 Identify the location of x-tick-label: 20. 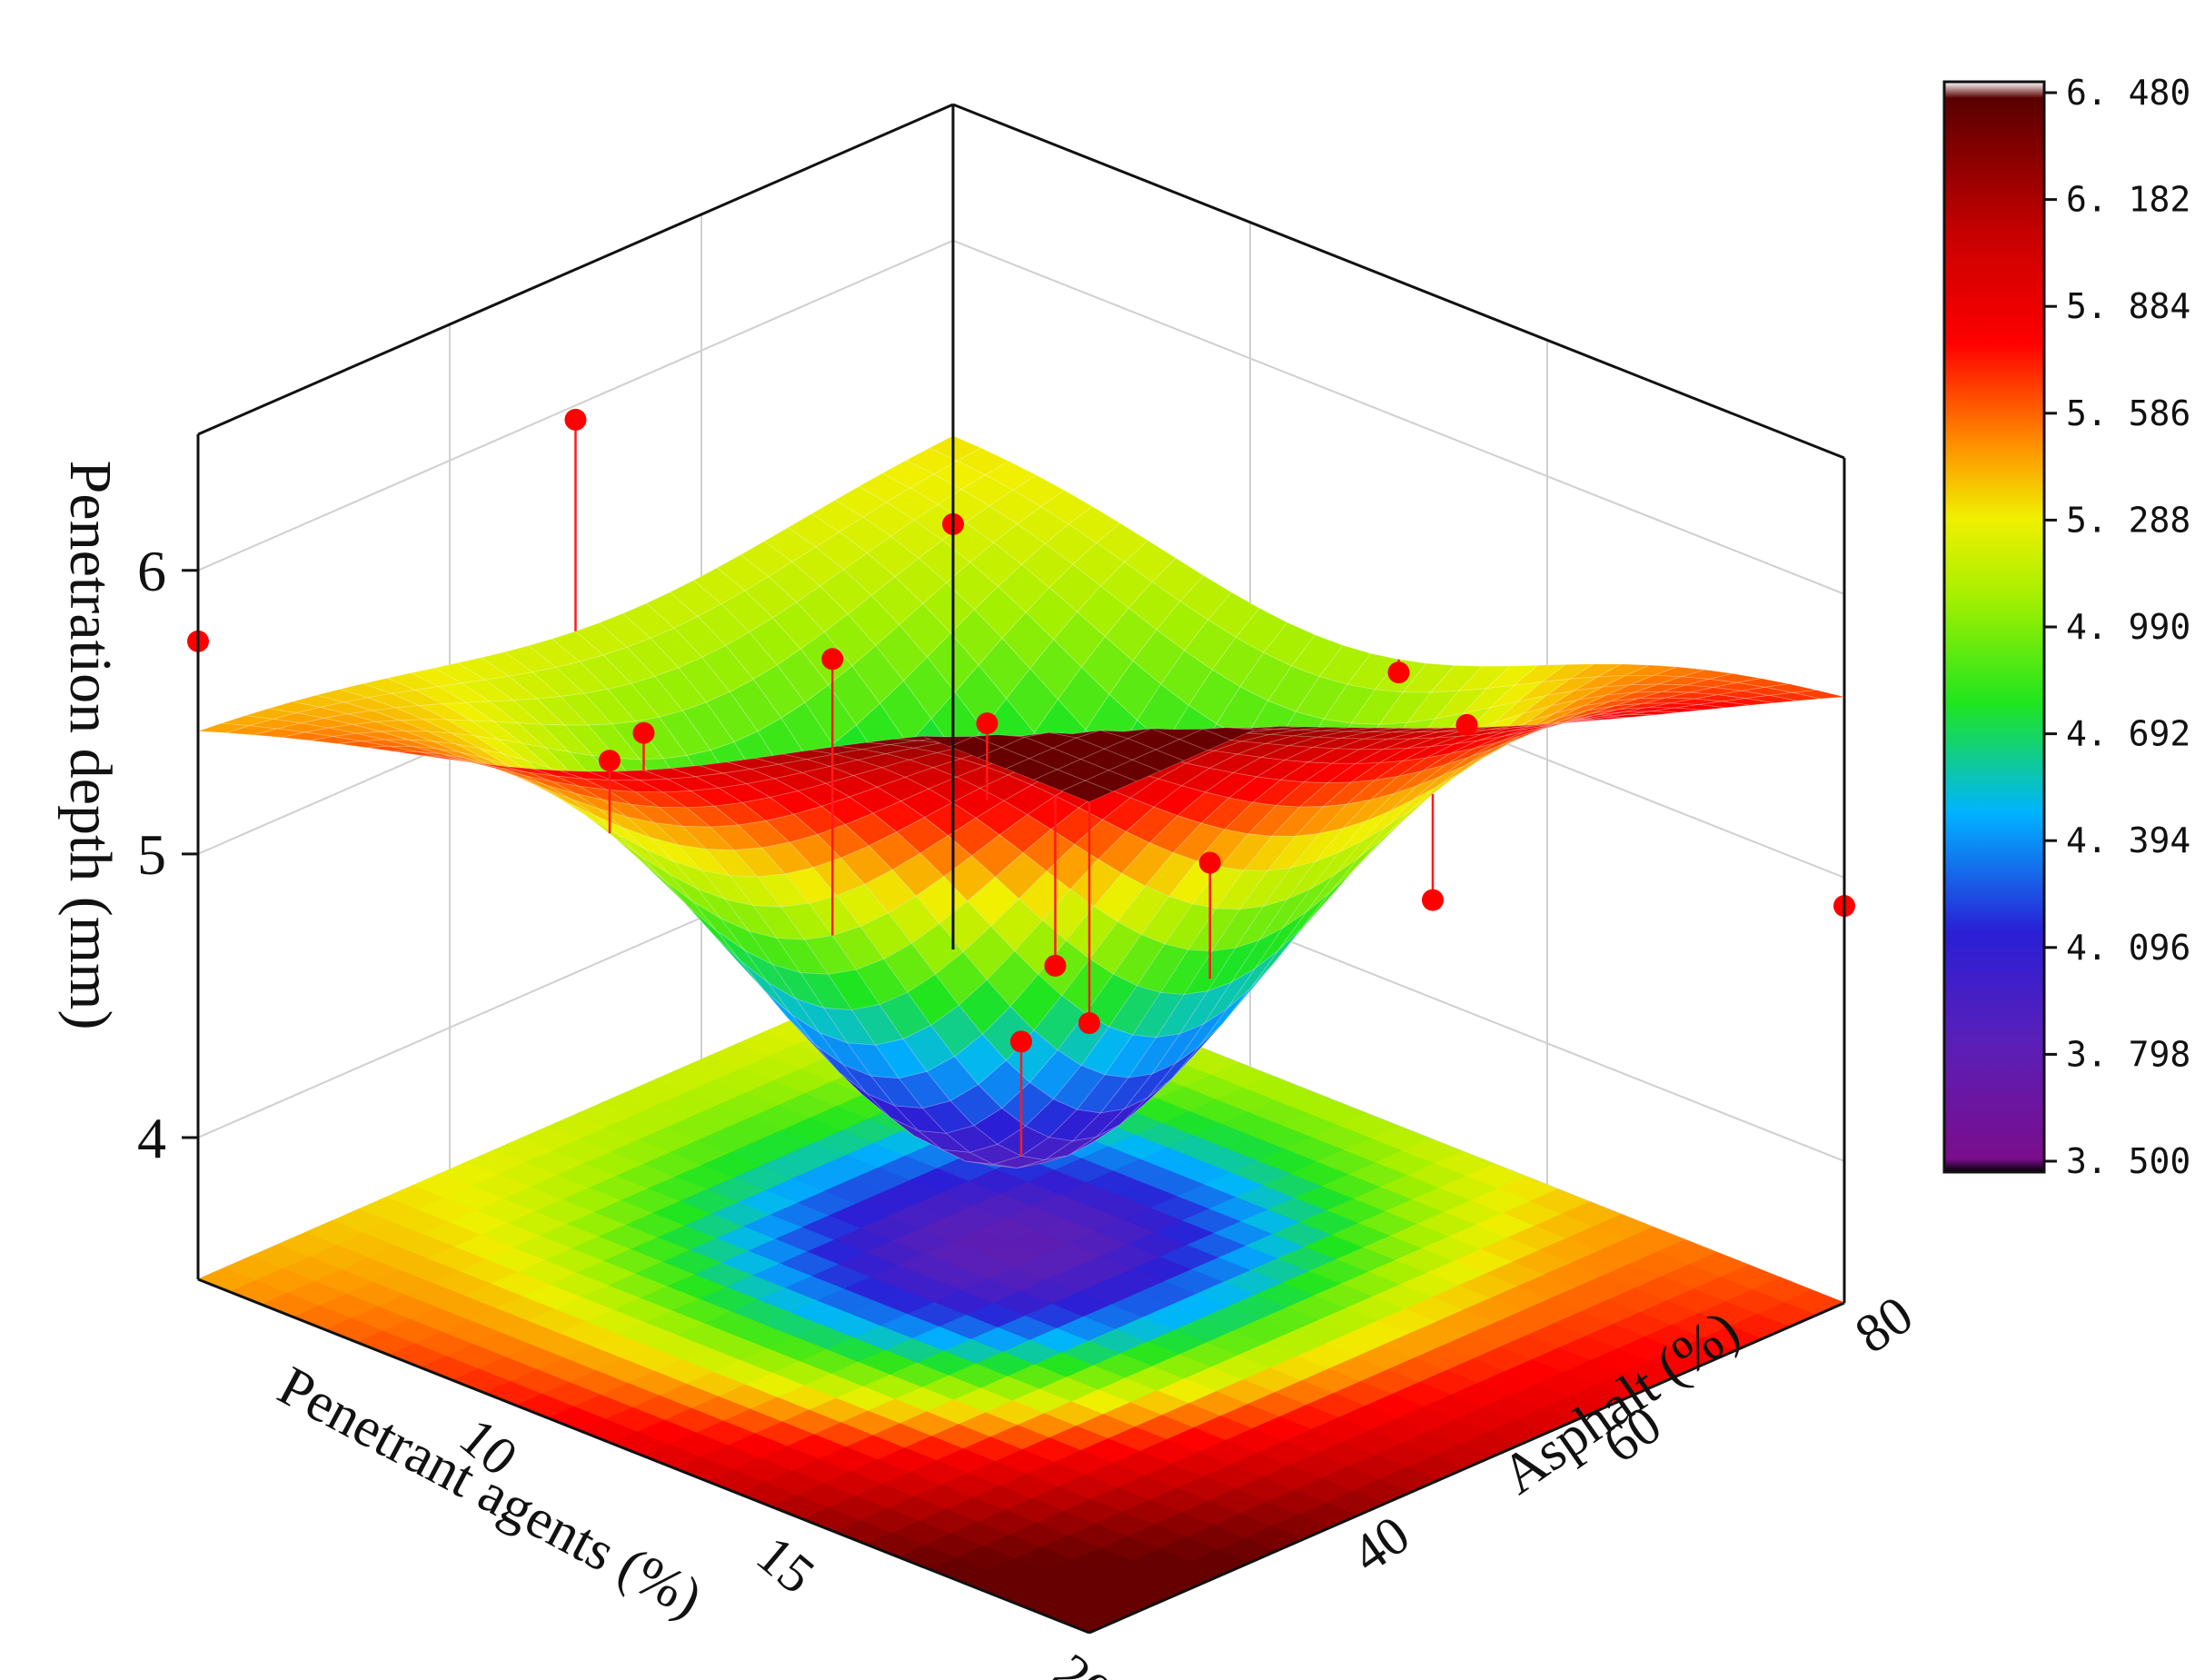
(1083, 1661).